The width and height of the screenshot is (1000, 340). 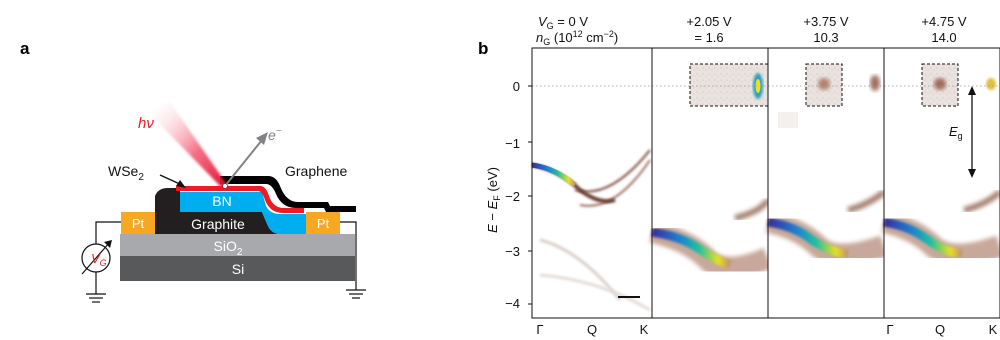 I want to click on header-voltage-4: +4.75 V, so click(x=944, y=21).